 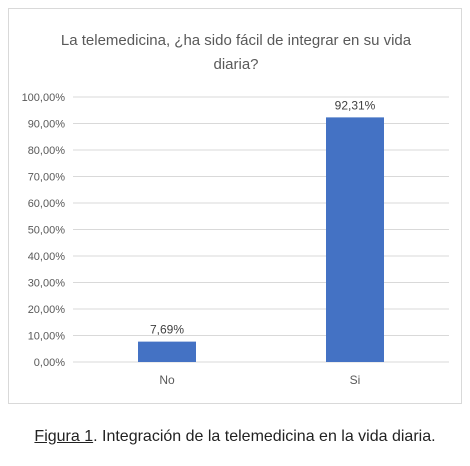 What do you see at coordinates (47, 310) in the screenshot?
I see `y-tick-label: 20,00%` at bounding box center [47, 310].